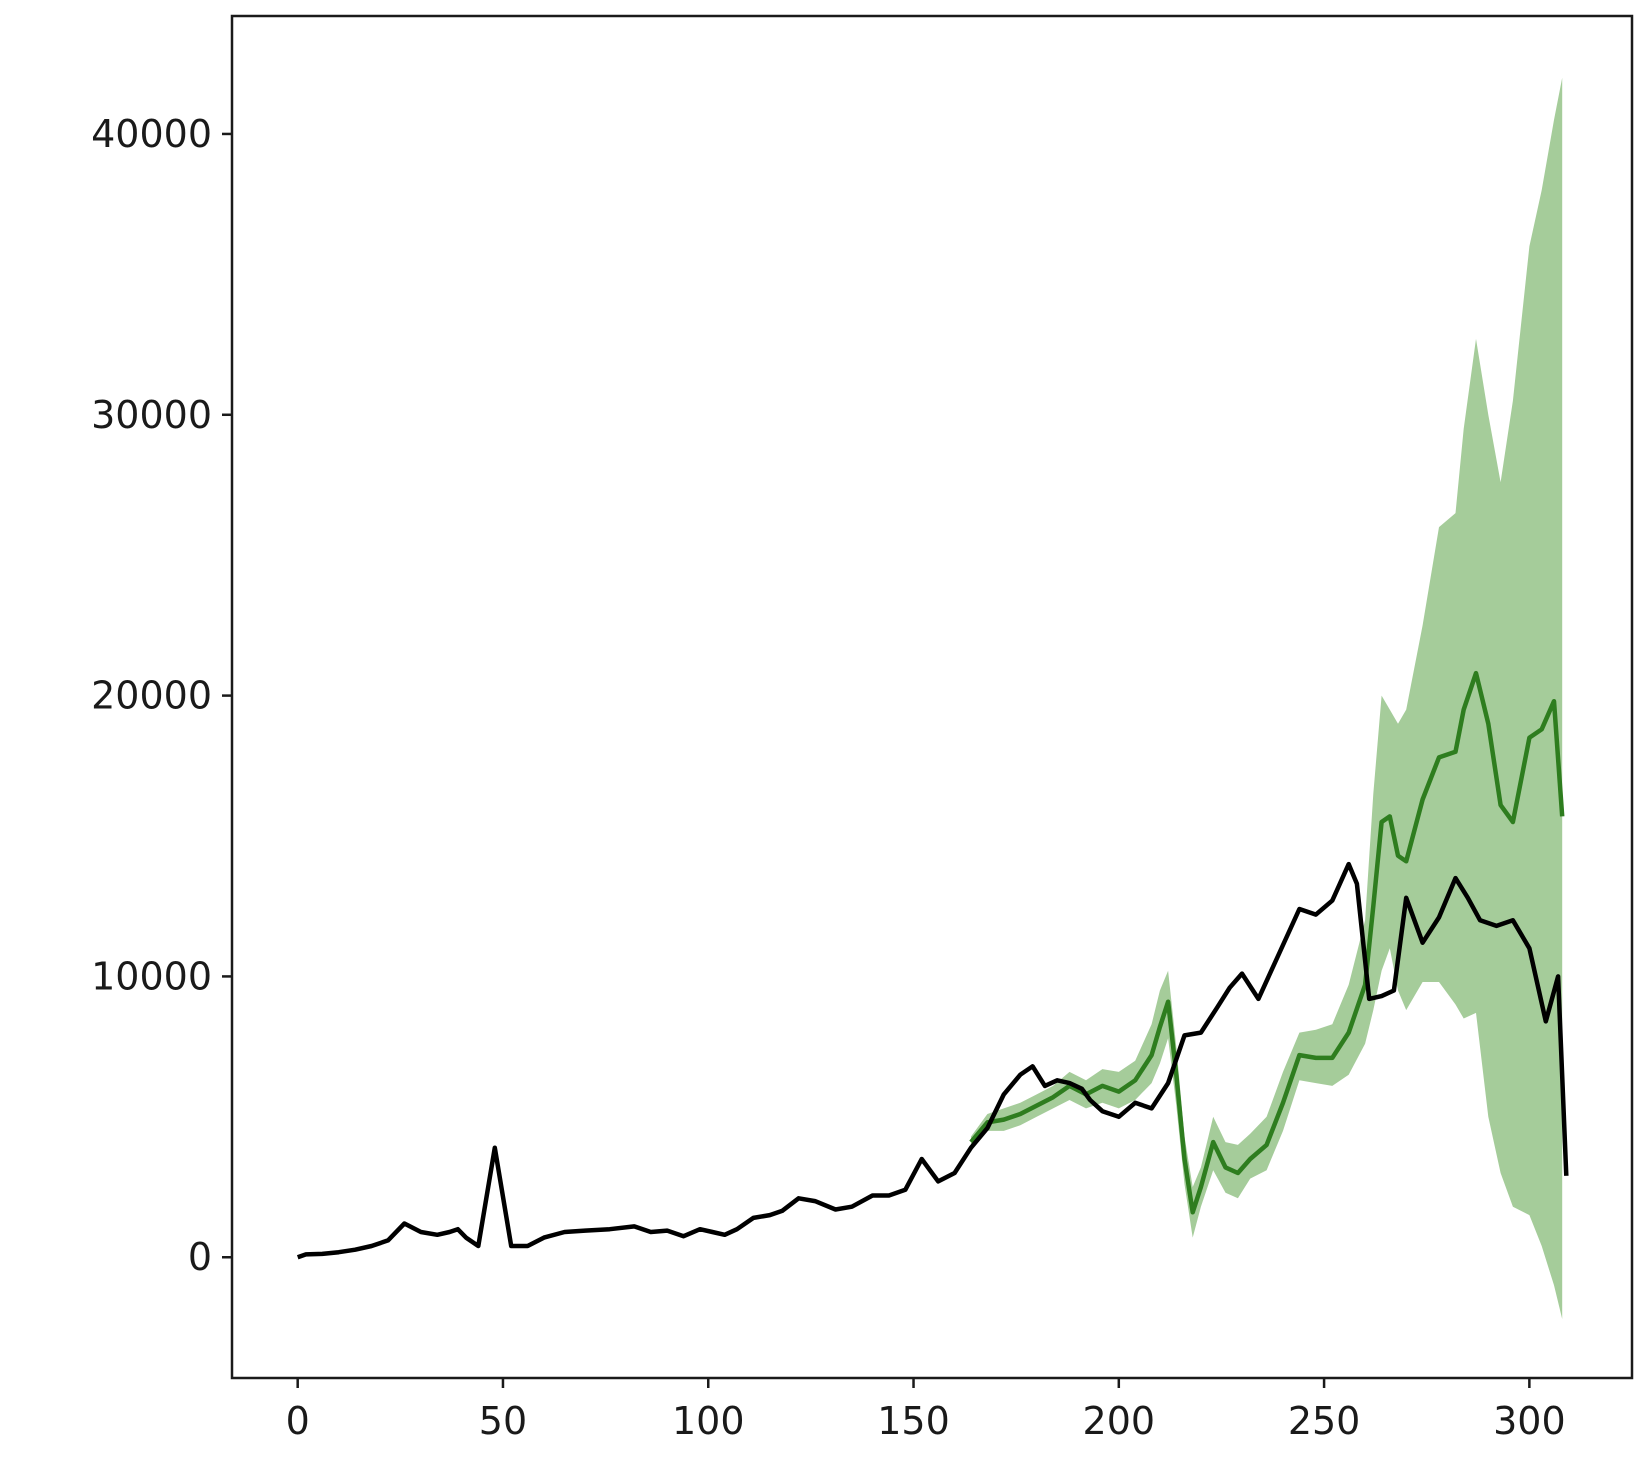 Image resolution: width=1644 pixels, height=1458 pixels. Describe the element at coordinates (1529, 1421) in the screenshot. I see `x-tick-label: 300` at that location.